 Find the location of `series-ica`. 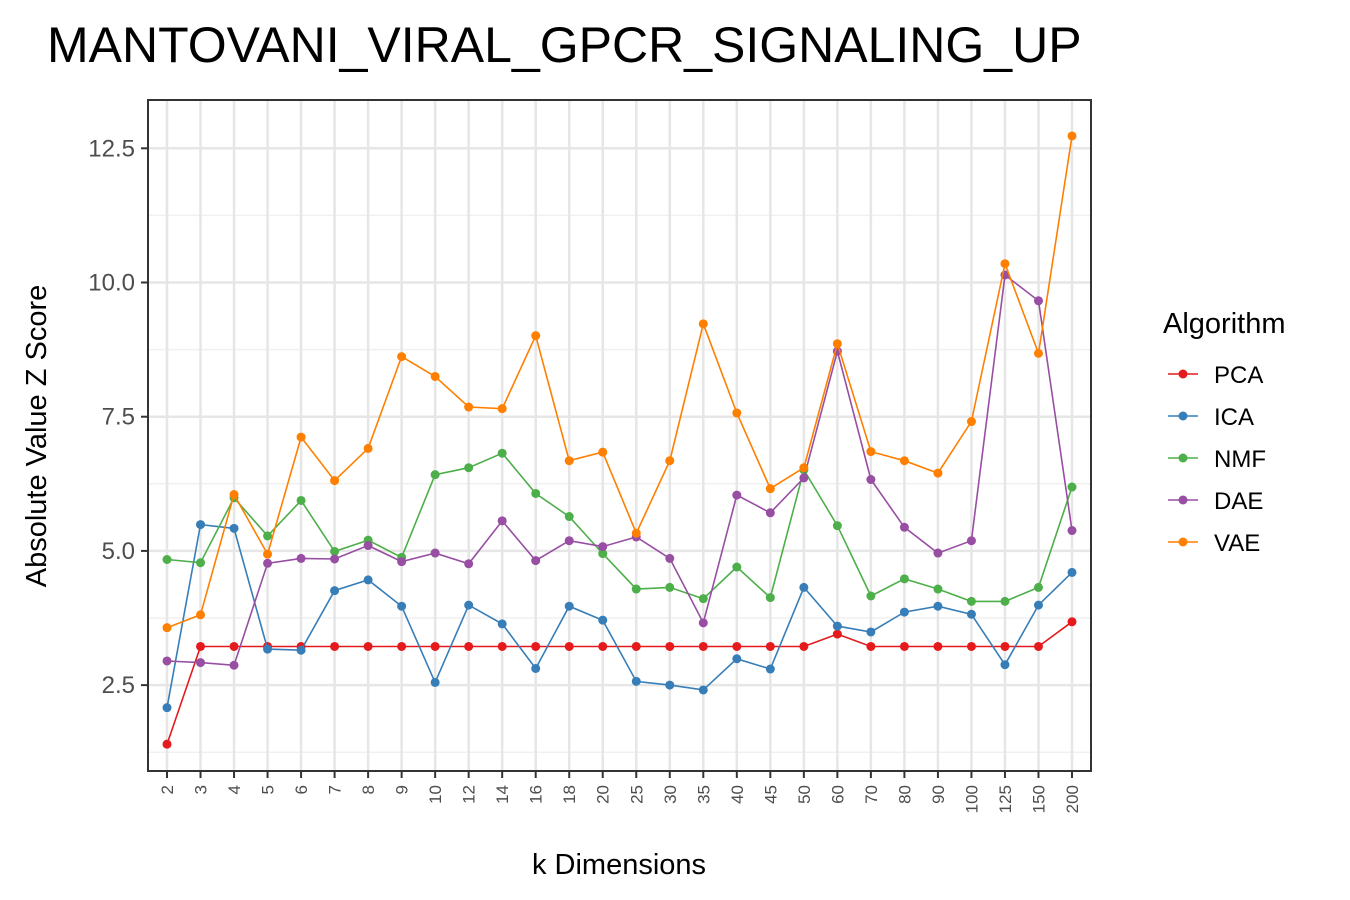

series-ica is located at coordinates (619, 616).